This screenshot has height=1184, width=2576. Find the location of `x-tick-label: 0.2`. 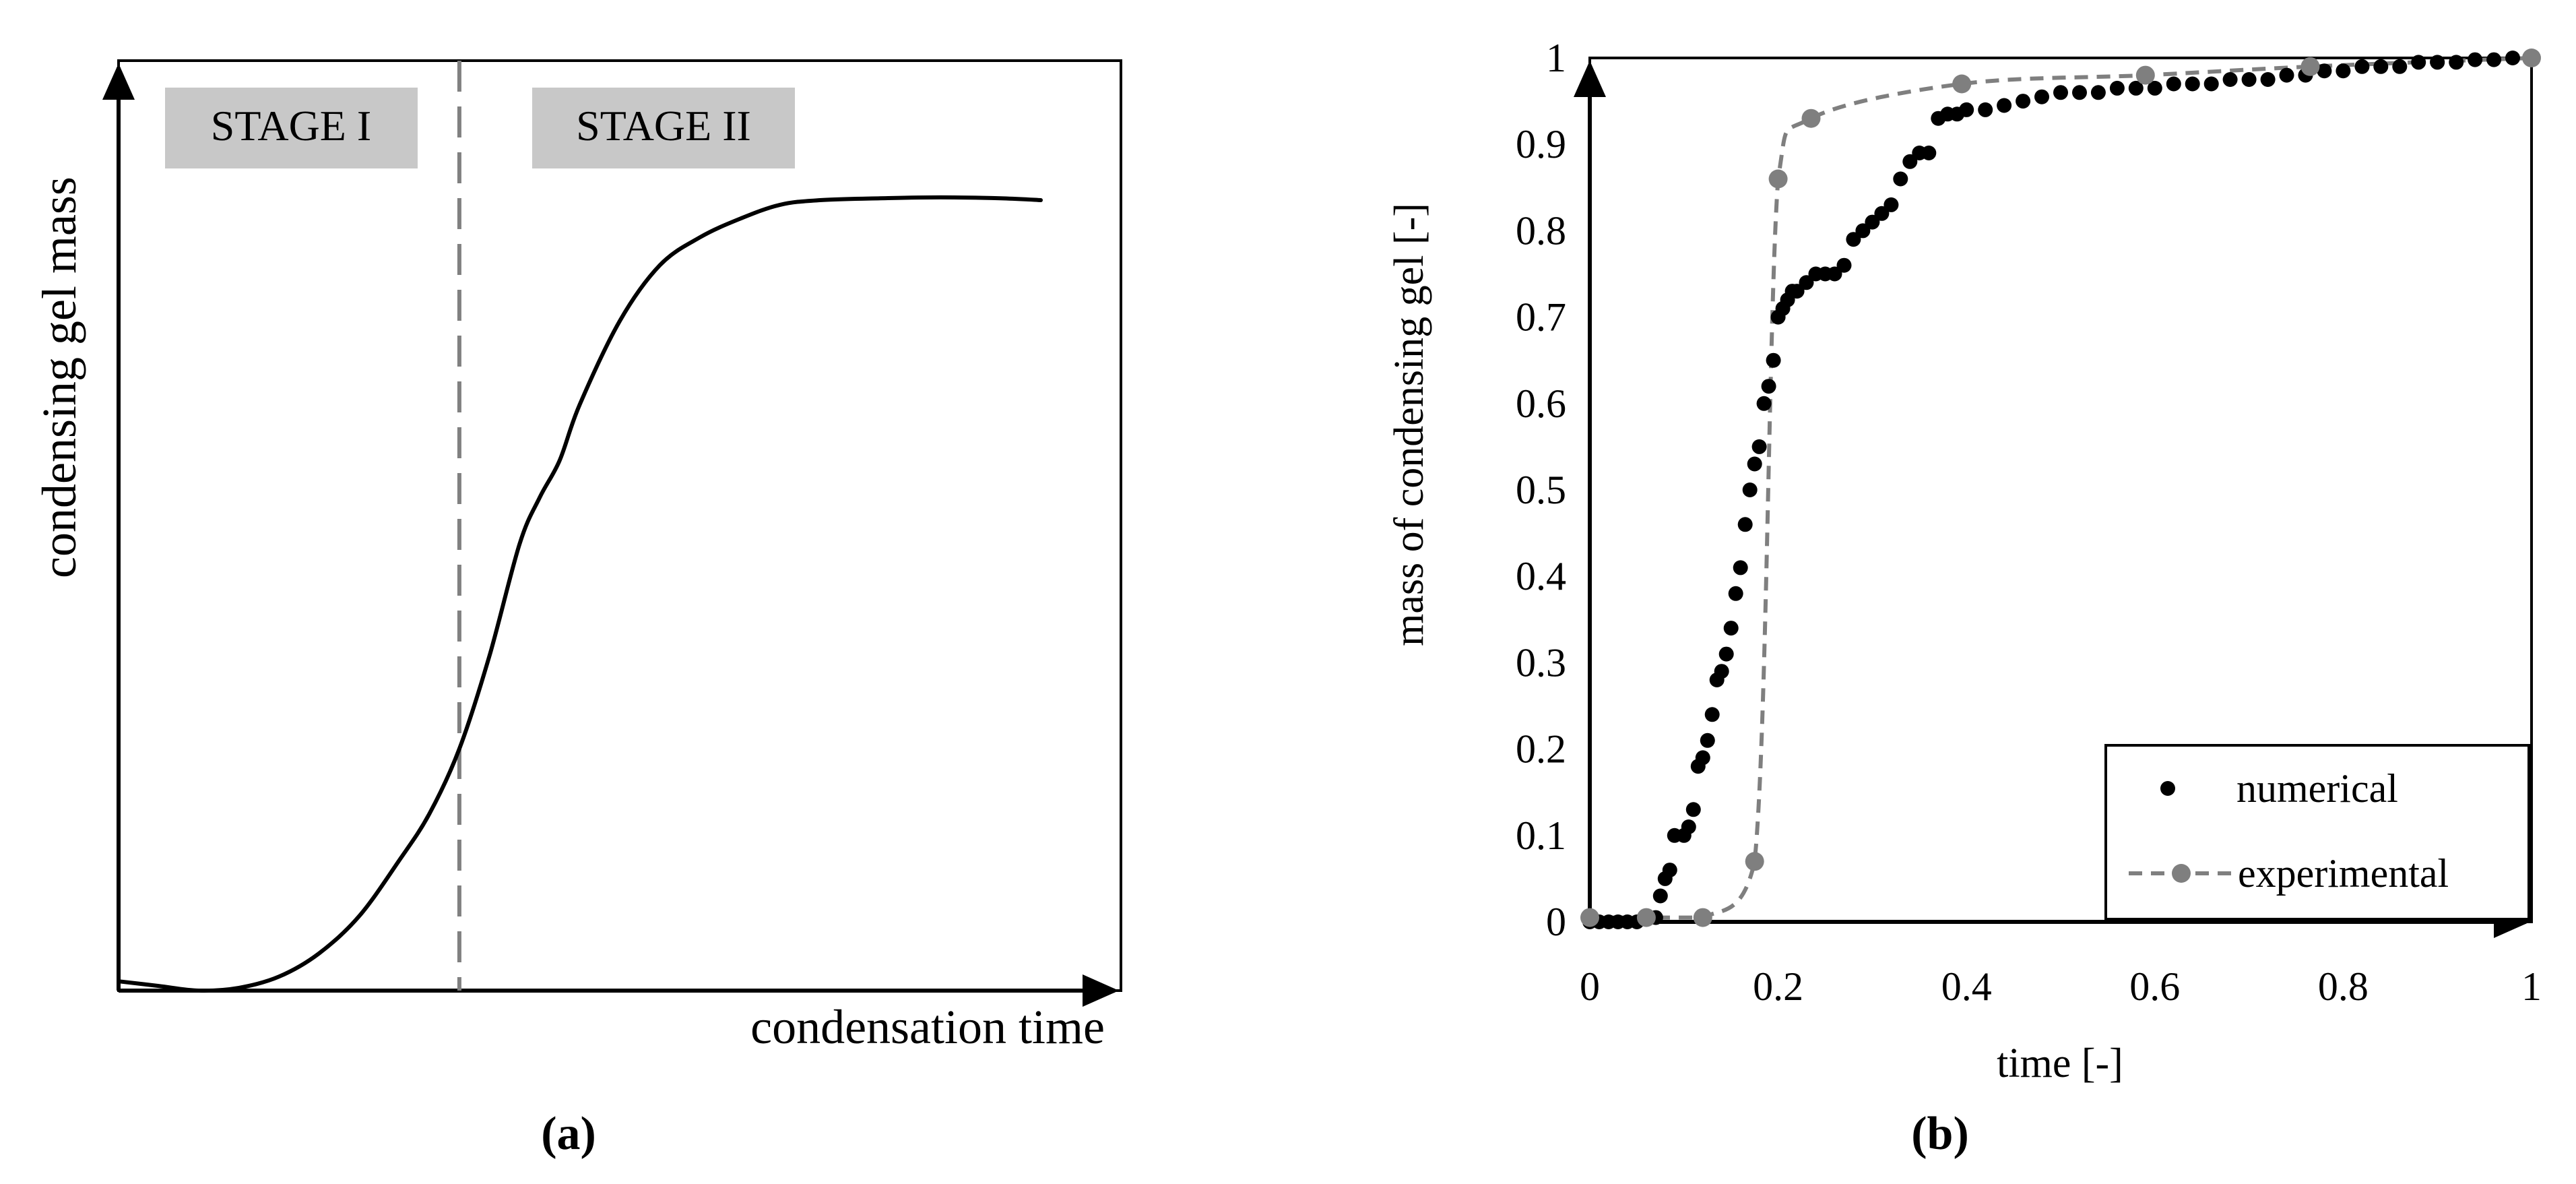

x-tick-label: 0.2 is located at coordinates (1778, 986).